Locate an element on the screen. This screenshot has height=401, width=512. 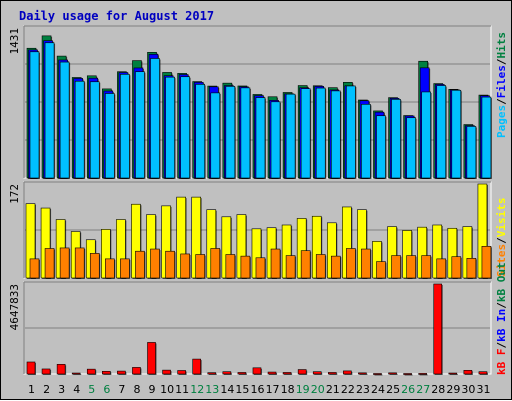
kbf-bar-day-25-shadow is located at coordinates (393, 374).